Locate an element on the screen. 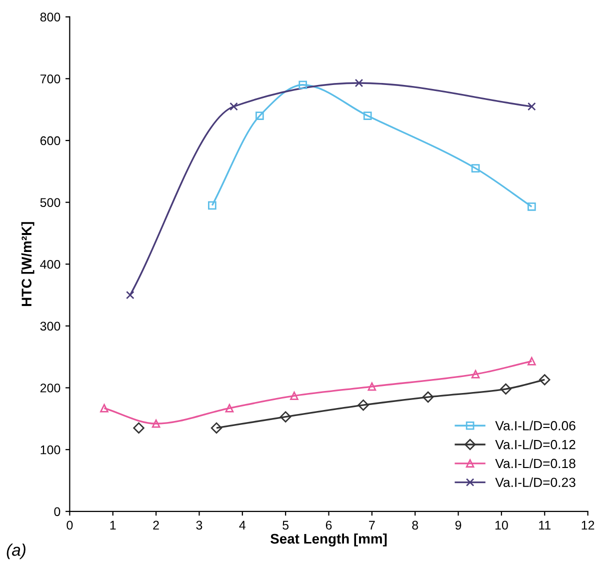 This screenshot has height=562, width=606. legend-label: Va.I-L/D=0.23 is located at coordinates (535, 482).